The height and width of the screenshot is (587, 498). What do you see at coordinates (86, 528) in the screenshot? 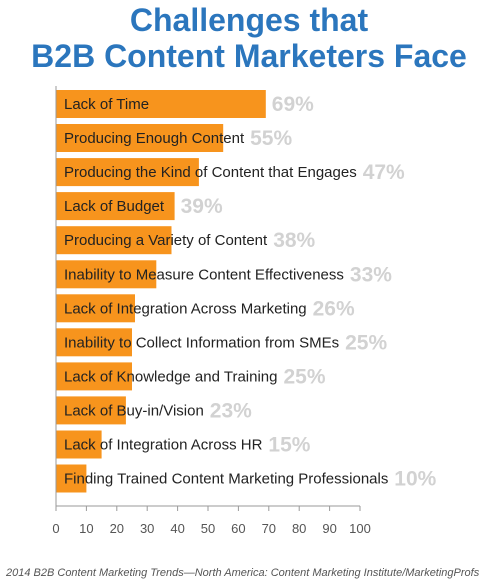
I see `x-tick-label-1: 10` at bounding box center [86, 528].